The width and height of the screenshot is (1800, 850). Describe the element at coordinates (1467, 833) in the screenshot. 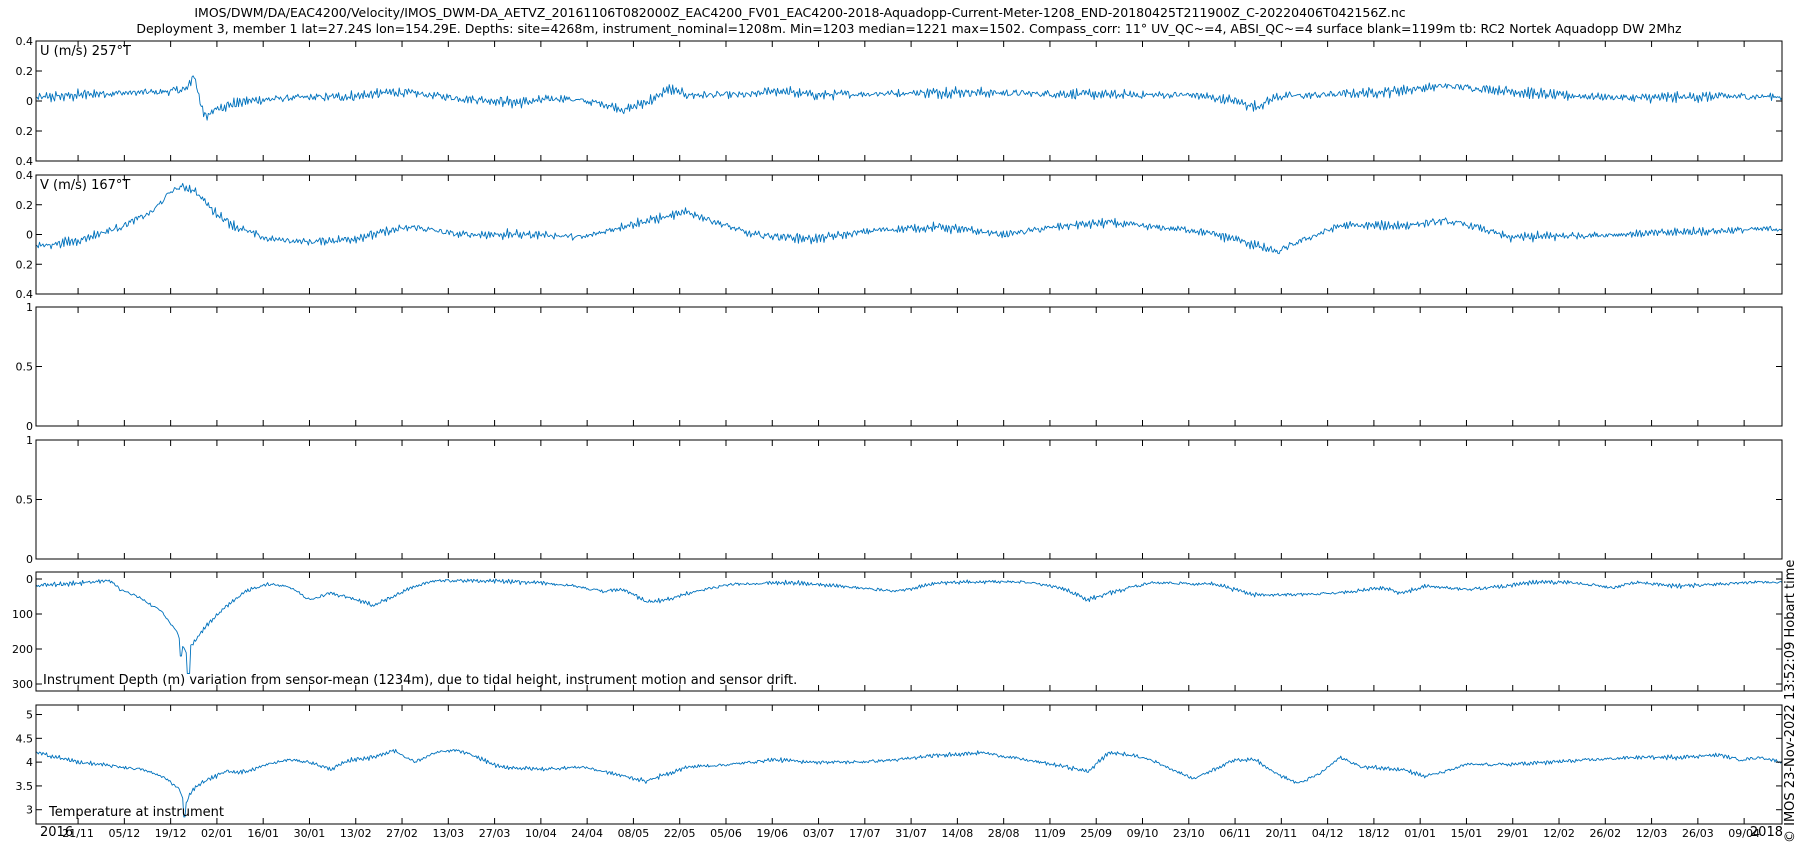

I see `x-tick-label: 15/01` at that location.